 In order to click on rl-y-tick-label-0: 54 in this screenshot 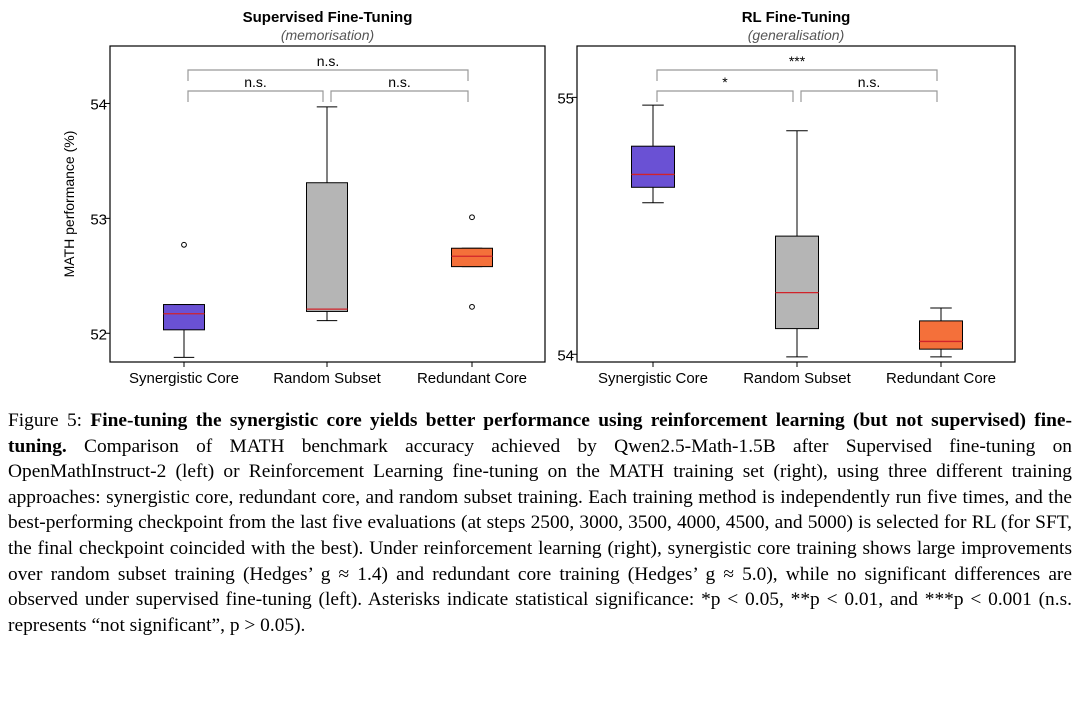, I will do `click(565, 355)`.